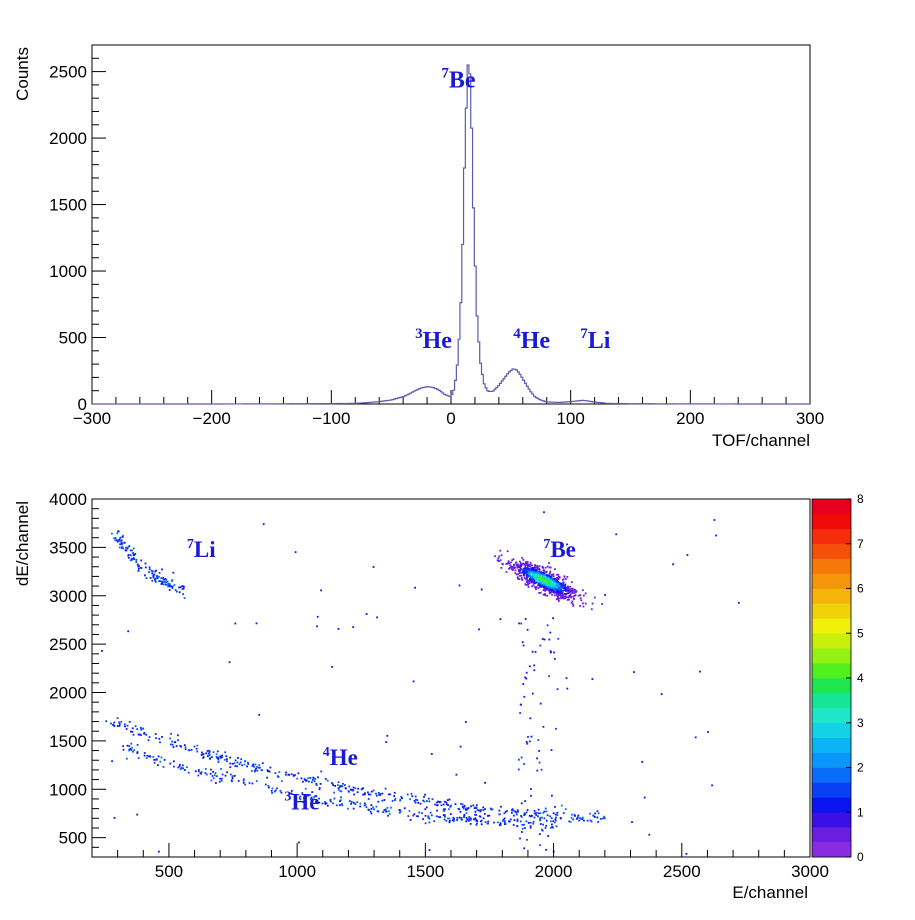  I want to click on tof-annotation-7li-mass-number: 7, so click(584, 334).